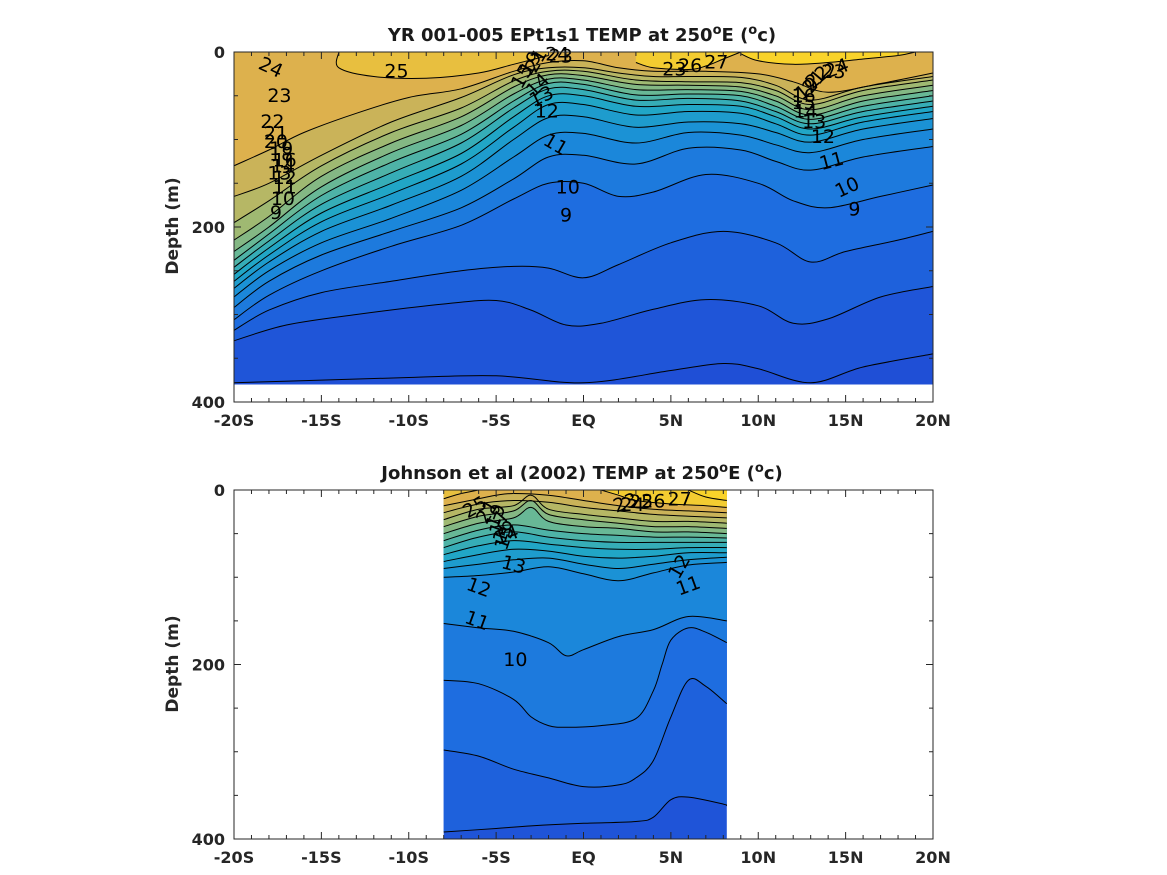  Describe the element at coordinates (568, 188) in the screenshot. I see `contour-label: 10` at that location.